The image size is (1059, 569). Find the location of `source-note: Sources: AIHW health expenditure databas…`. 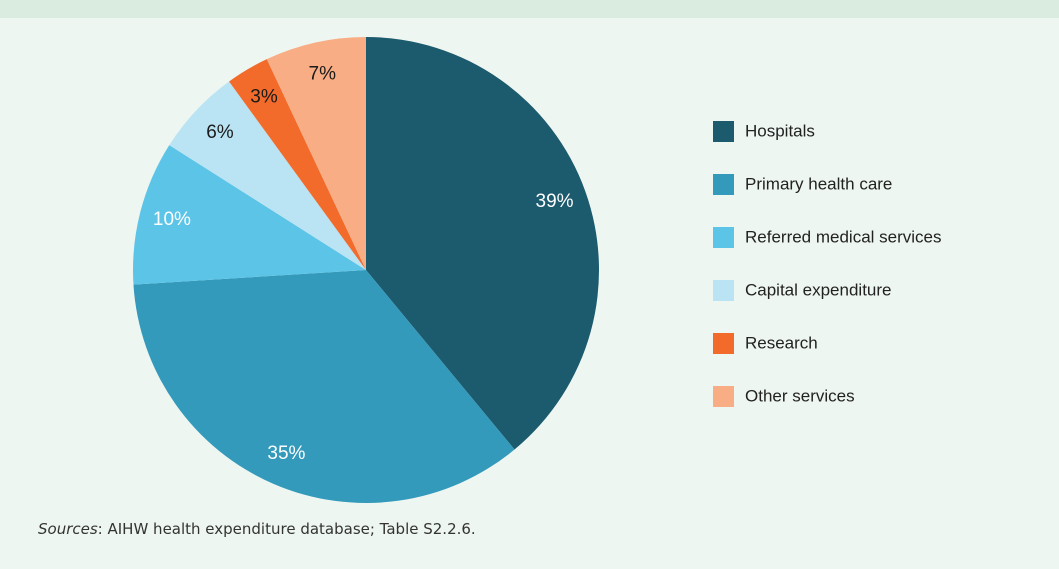

source-note: Sources: AIHW health expenditure databas… is located at coordinates (257, 529).